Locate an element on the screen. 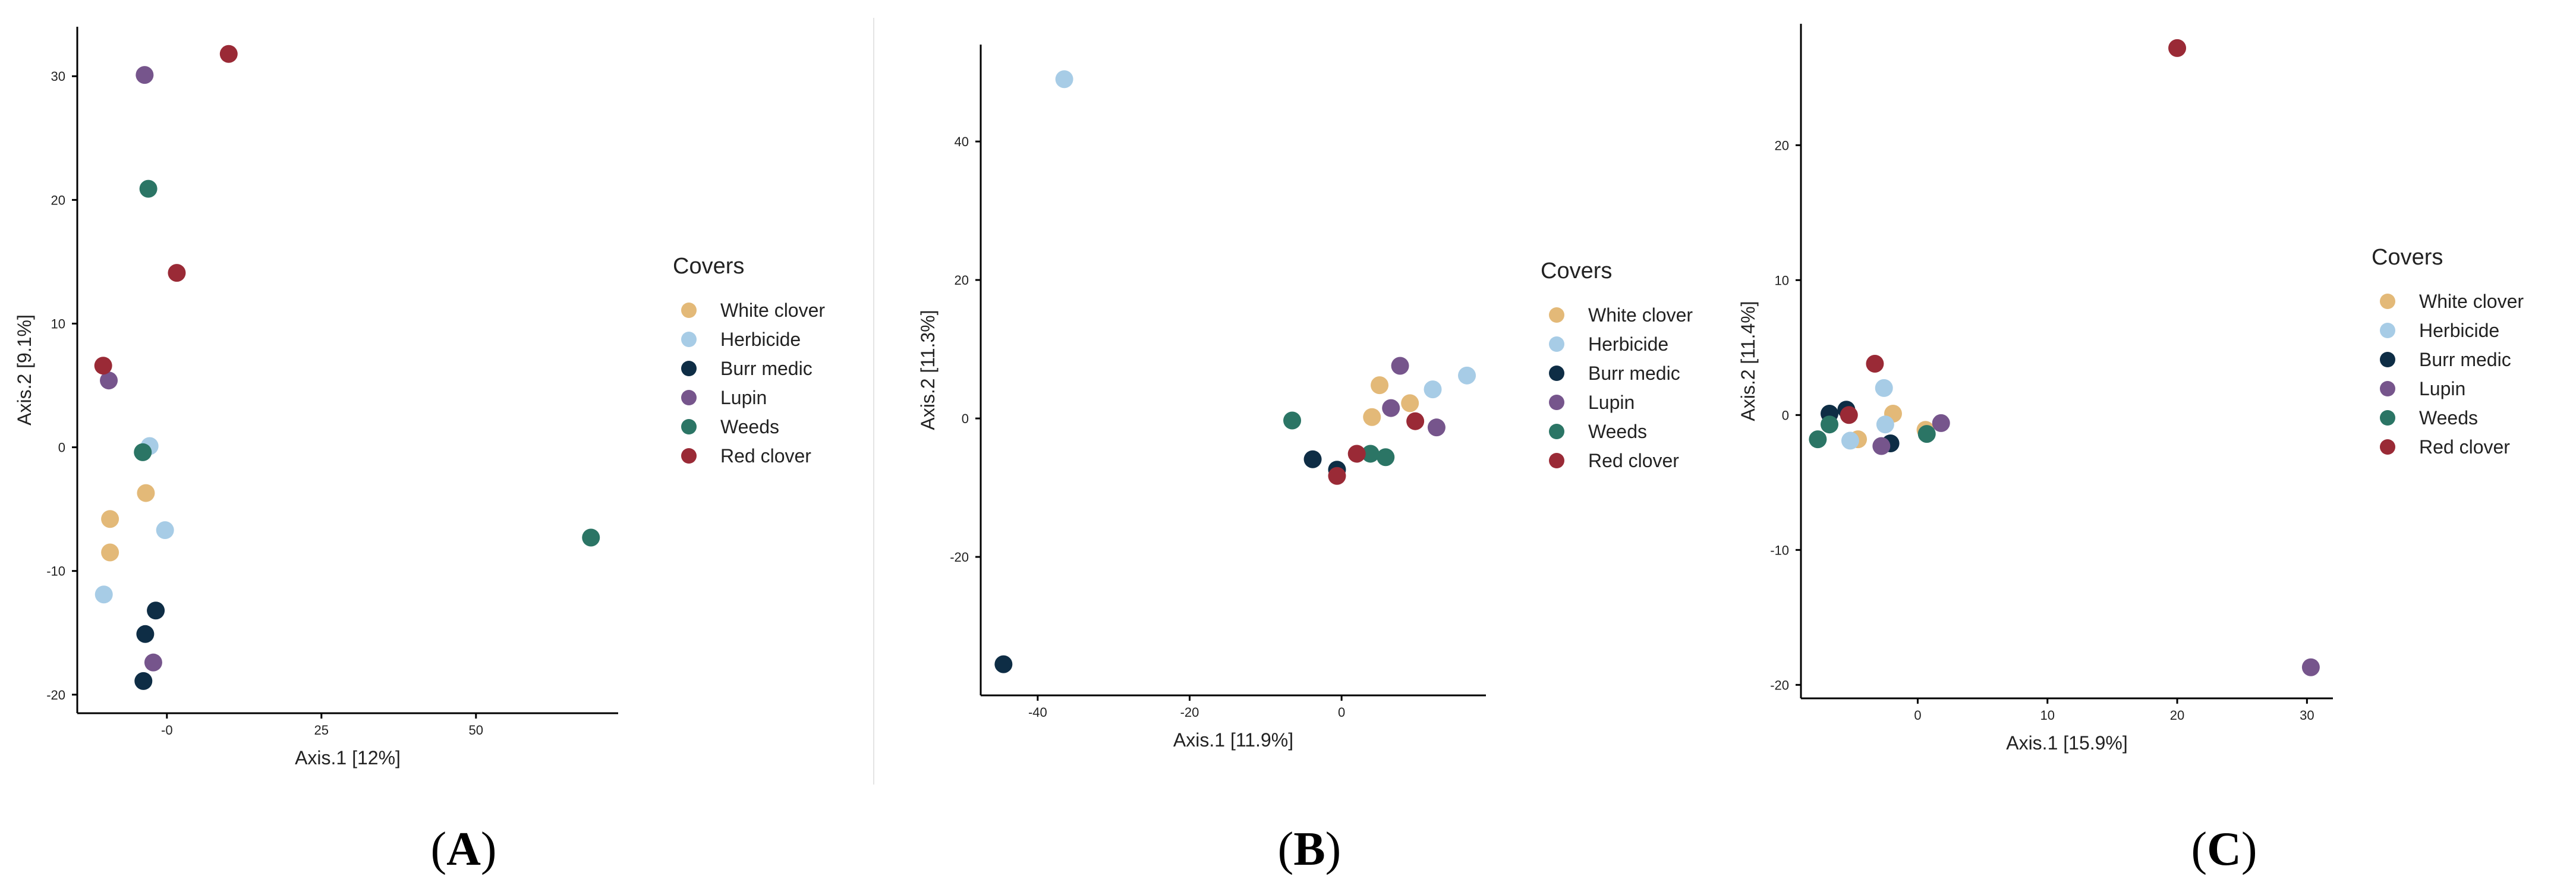 This screenshot has width=2576, height=882. panel-c-legend-label-burr-medic: Burr medic is located at coordinates (2465, 359).